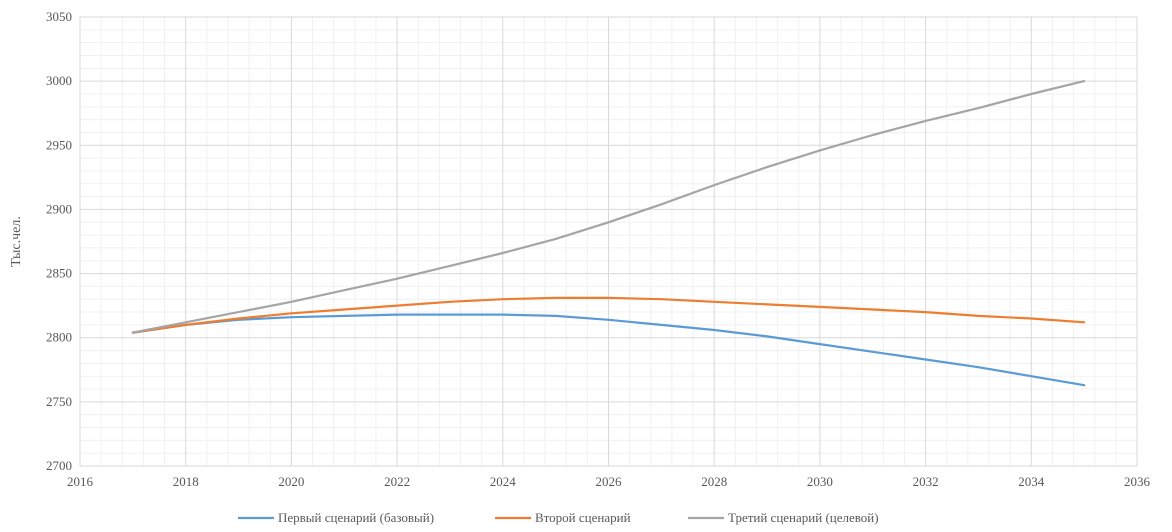  I want to click on x-tick-label: 2016, so click(80, 481).